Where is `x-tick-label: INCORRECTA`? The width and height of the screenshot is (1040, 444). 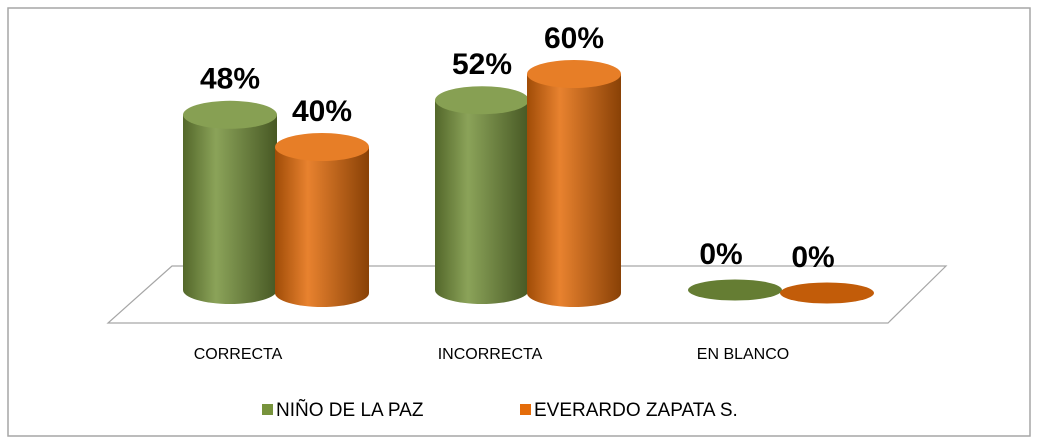 x-tick-label: INCORRECTA is located at coordinates (490, 354).